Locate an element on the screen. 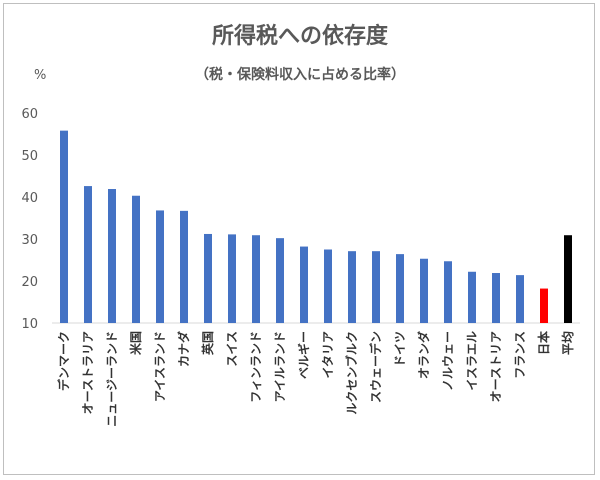  y-tick-label: 20 is located at coordinates (29, 282).